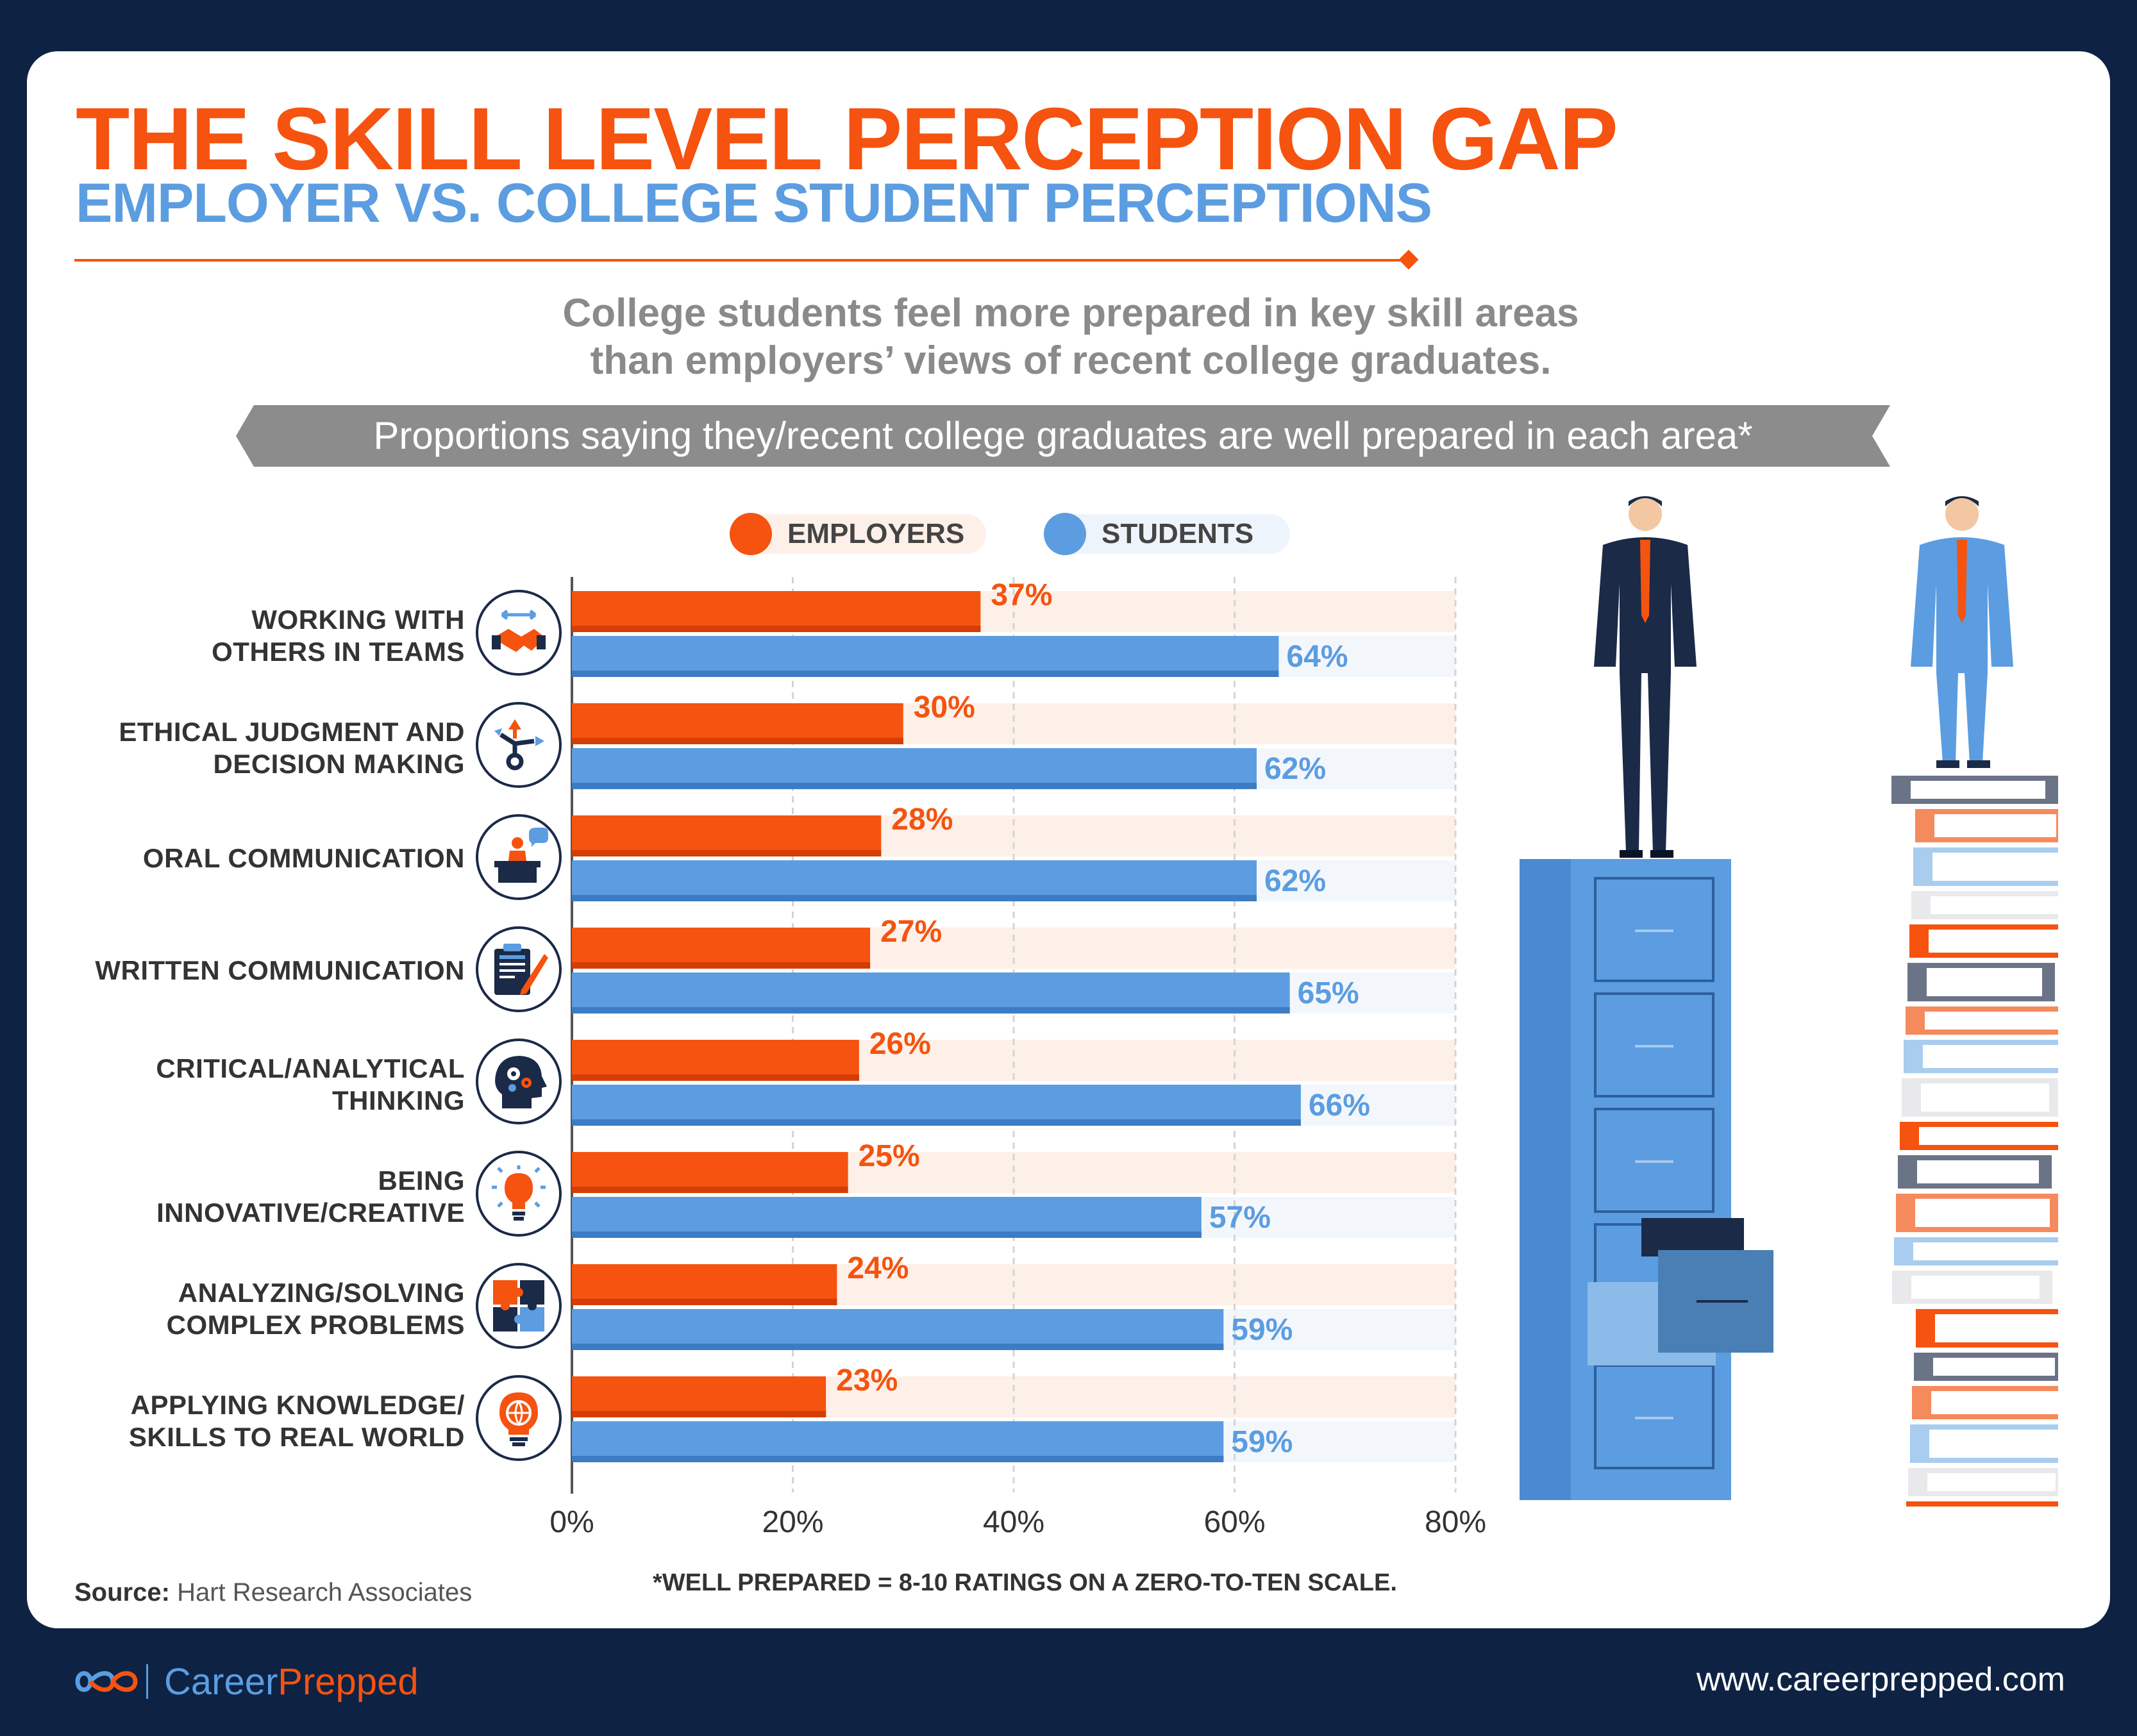  Describe the element at coordinates (1240, 1218) in the screenshot. I see `student-value-label: 57%` at that location.